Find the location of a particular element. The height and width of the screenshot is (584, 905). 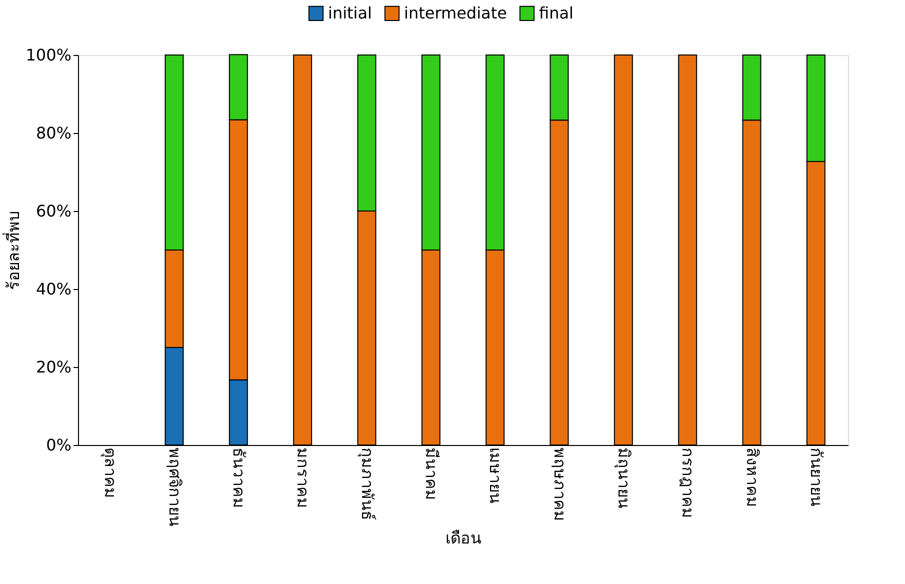

x-tick-label: มีนาคม is located at coordinates (431, 474).